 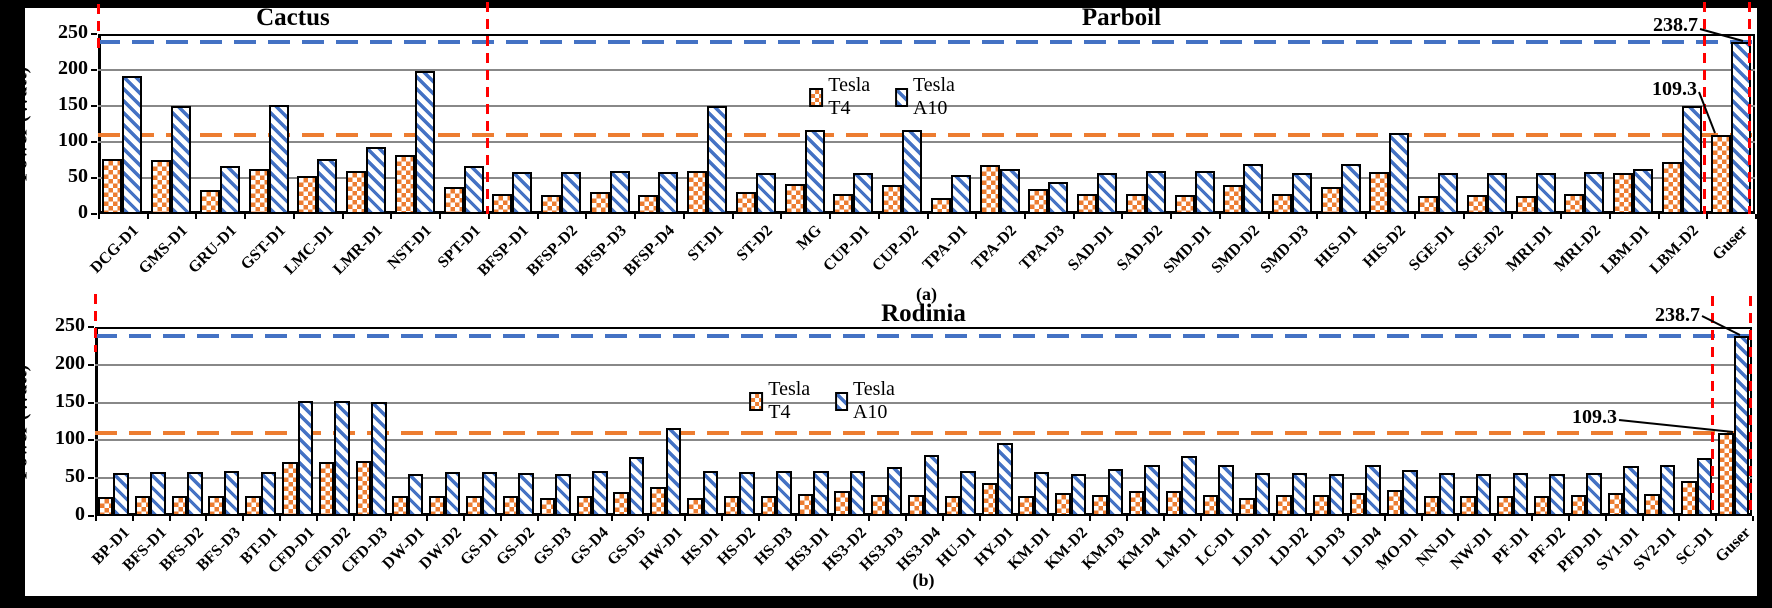 I want to click on legend-item-tesla-t4: Tesla T4, so click(x=782, y=401).